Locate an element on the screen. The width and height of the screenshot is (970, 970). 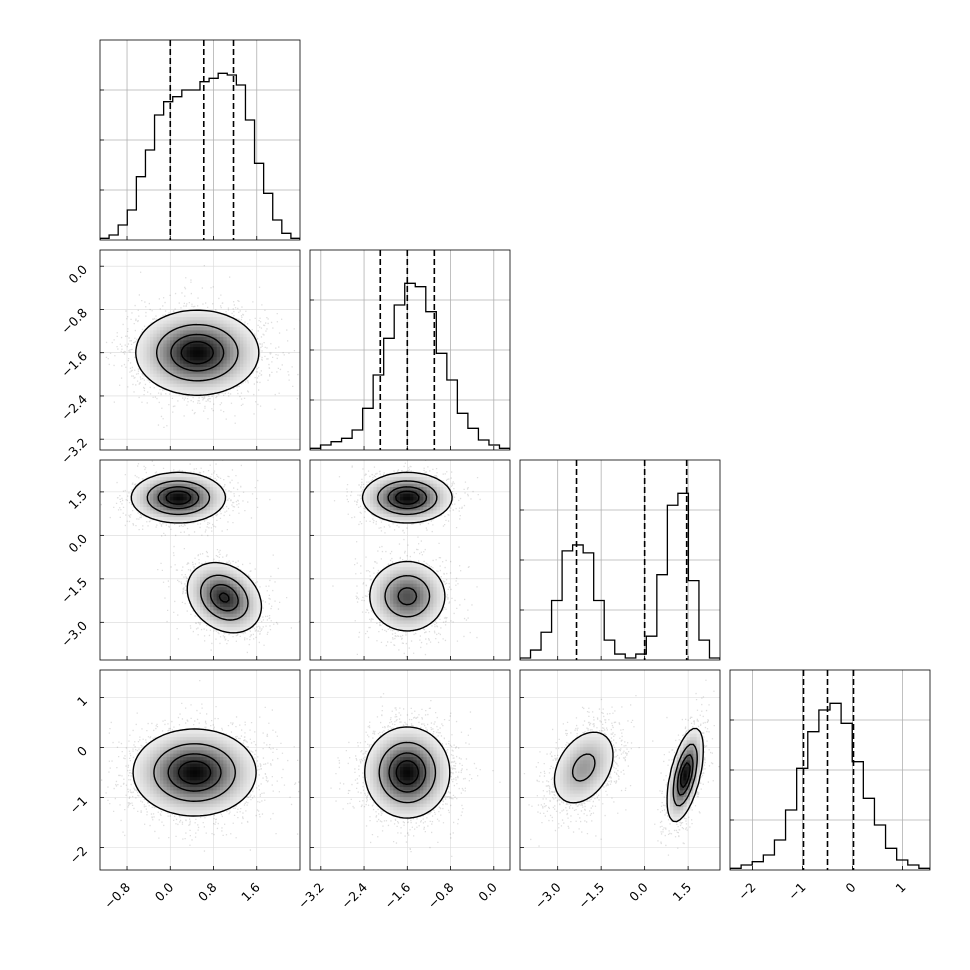
x-tick-label: −1.5 is located at coordinates (591, 896).